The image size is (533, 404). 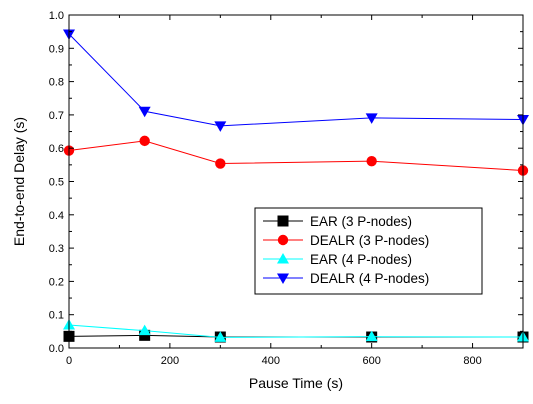 What do you see at coordinates (56, 216) in the screenshot?
I see `y-tick-label: 0.4` at bounding box center [56, 216].